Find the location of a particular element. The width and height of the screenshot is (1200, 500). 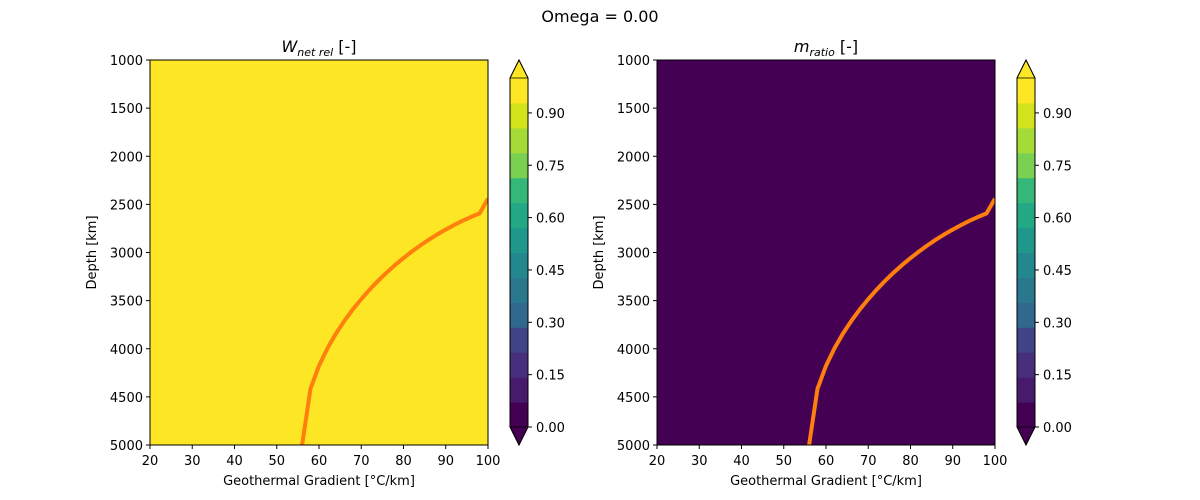

chart-title: Wnet rel [-] is located at coordinates (318, 48).